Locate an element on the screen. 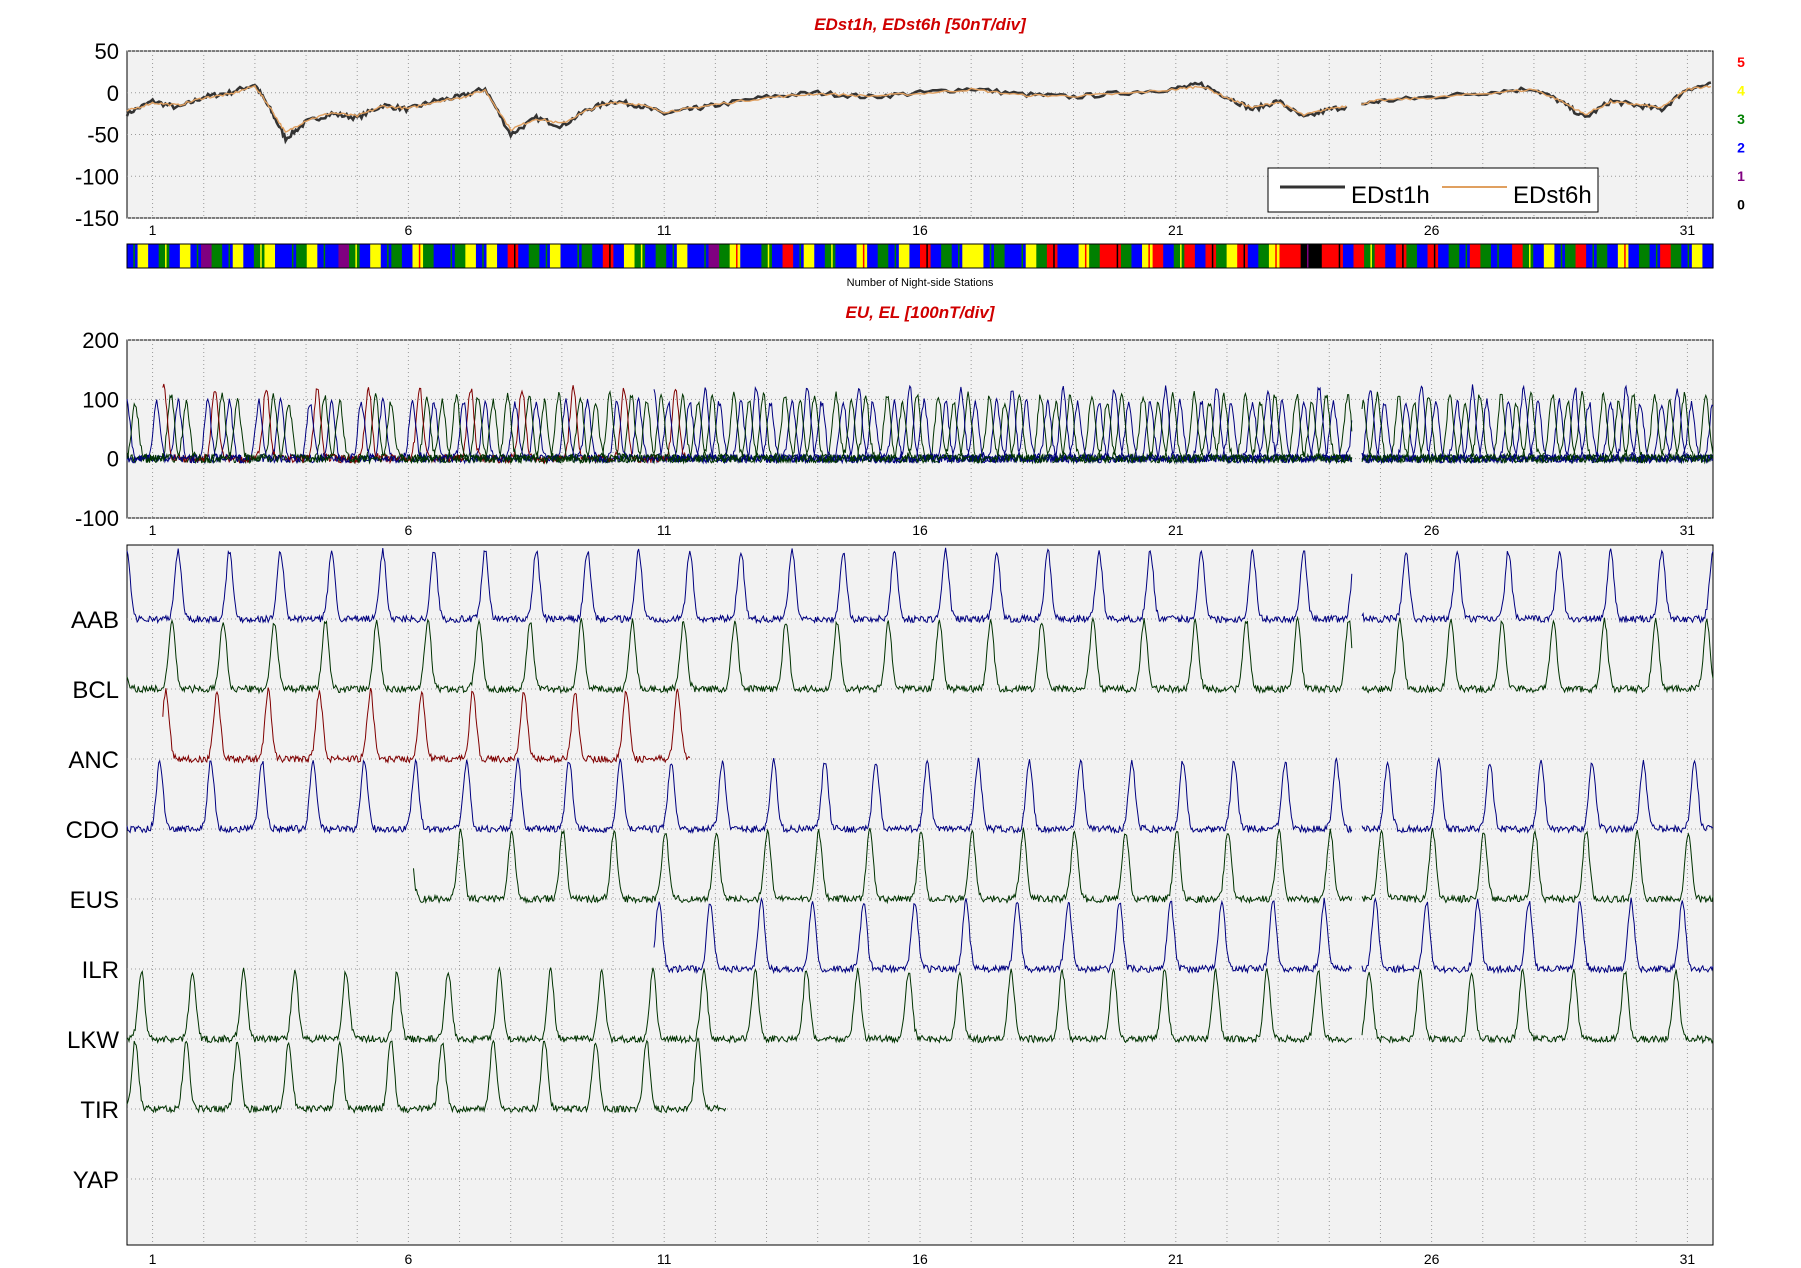  panel3-station-labels: AAB BCL ANC CDO EUS ILR LKW TIR YAP is located at coordinates (93, 900).